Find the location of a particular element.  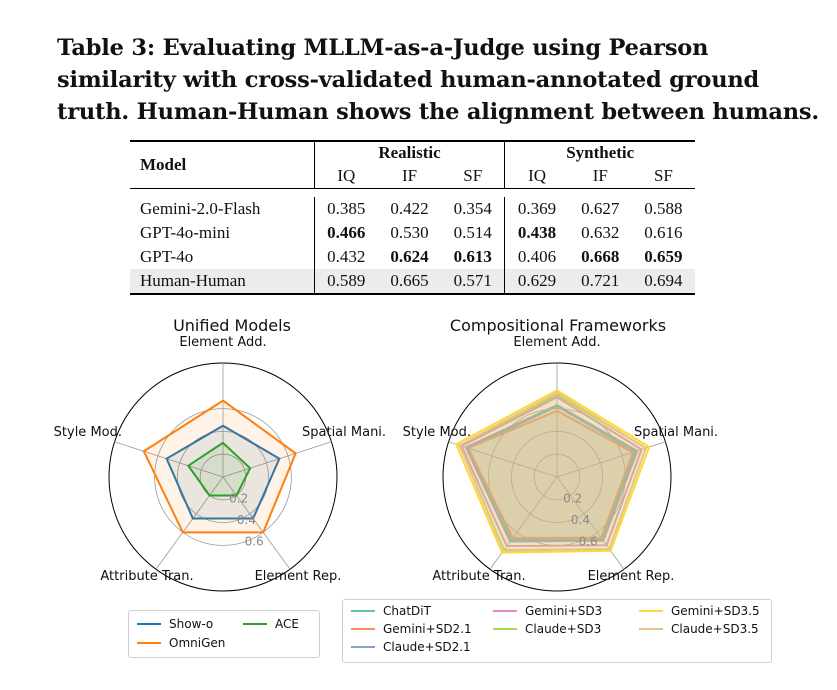

score-cell: 0.369 is located at coordinates (536, 209).